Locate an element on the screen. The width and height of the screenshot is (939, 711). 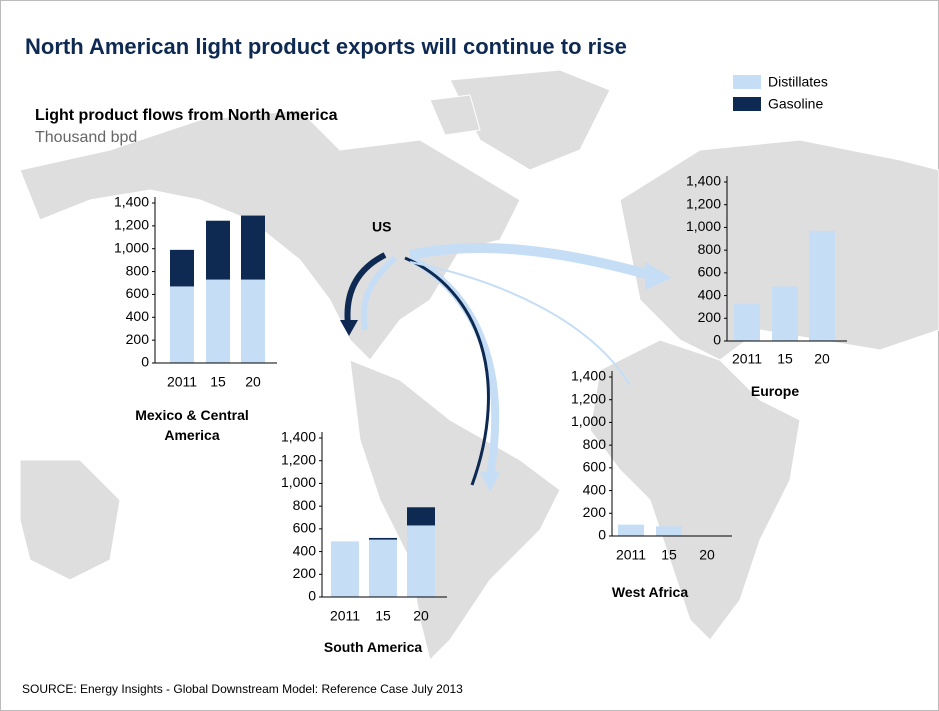
arrow-mexico-gasoline is located at coordinates (365, 289).